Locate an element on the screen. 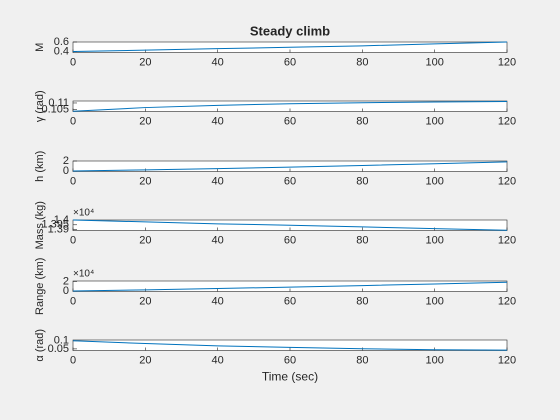 The width and height of the screenshot is (560, 420). y-tick-label: 1.395 is located at coordinates (55, 225).